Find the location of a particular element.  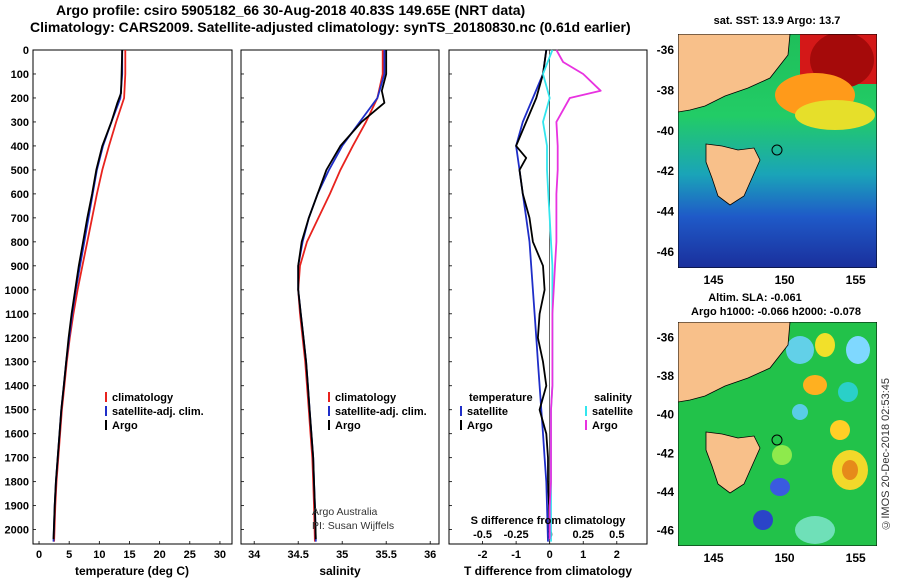

legend-salt-climatology: climatology is located at coordinates (366, 398).